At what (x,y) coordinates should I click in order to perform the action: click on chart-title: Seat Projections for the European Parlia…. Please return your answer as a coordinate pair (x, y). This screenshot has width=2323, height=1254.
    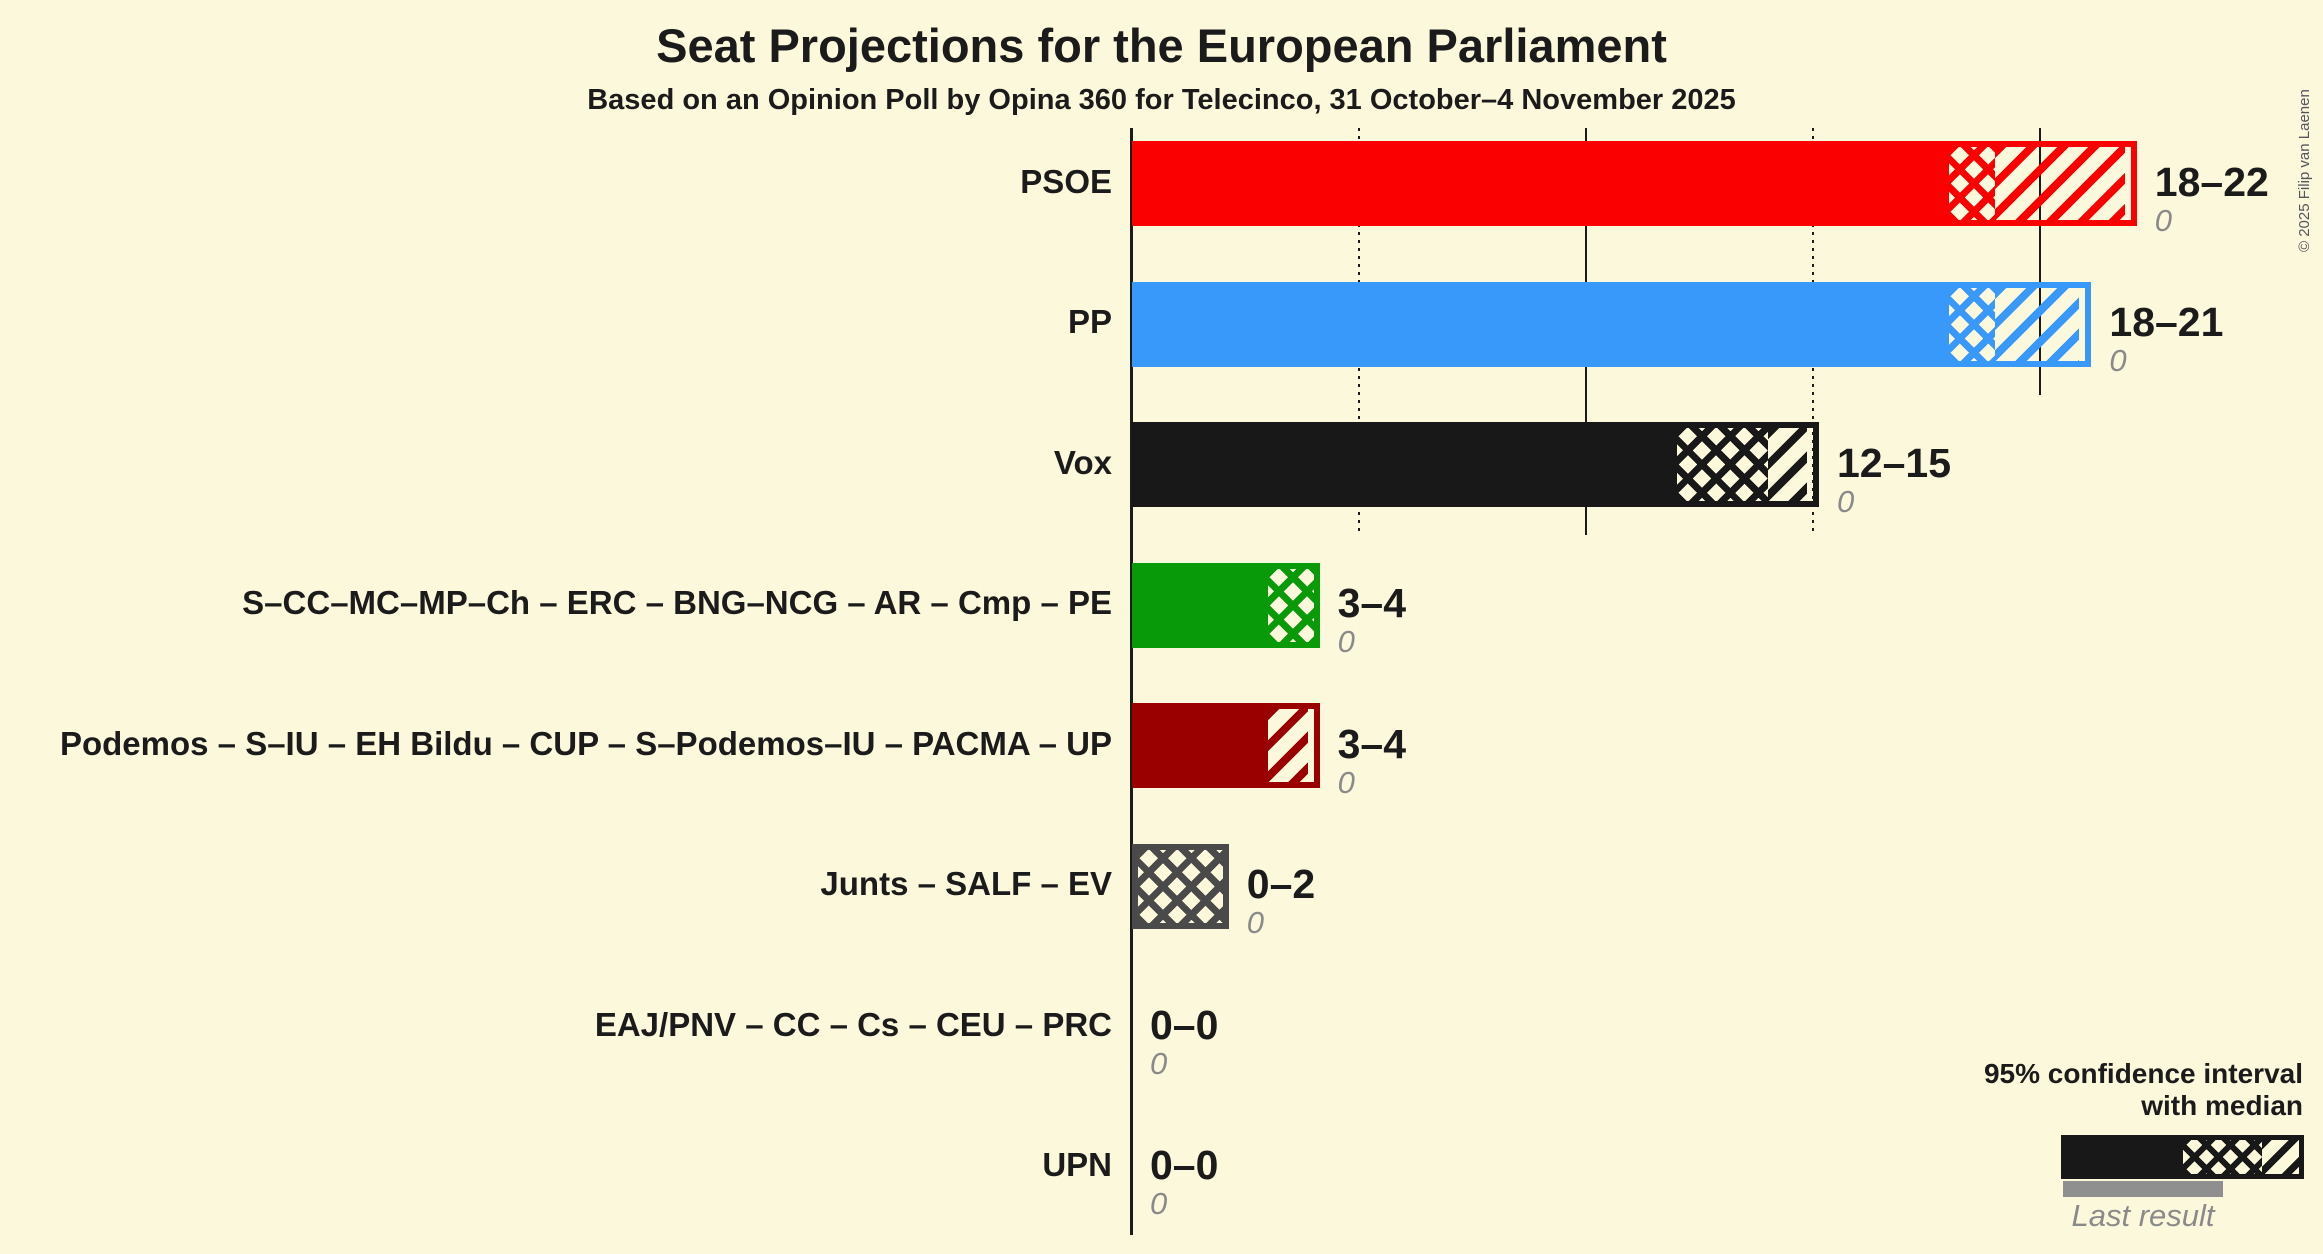
    Looking at the image, I should click on (1161, 45).